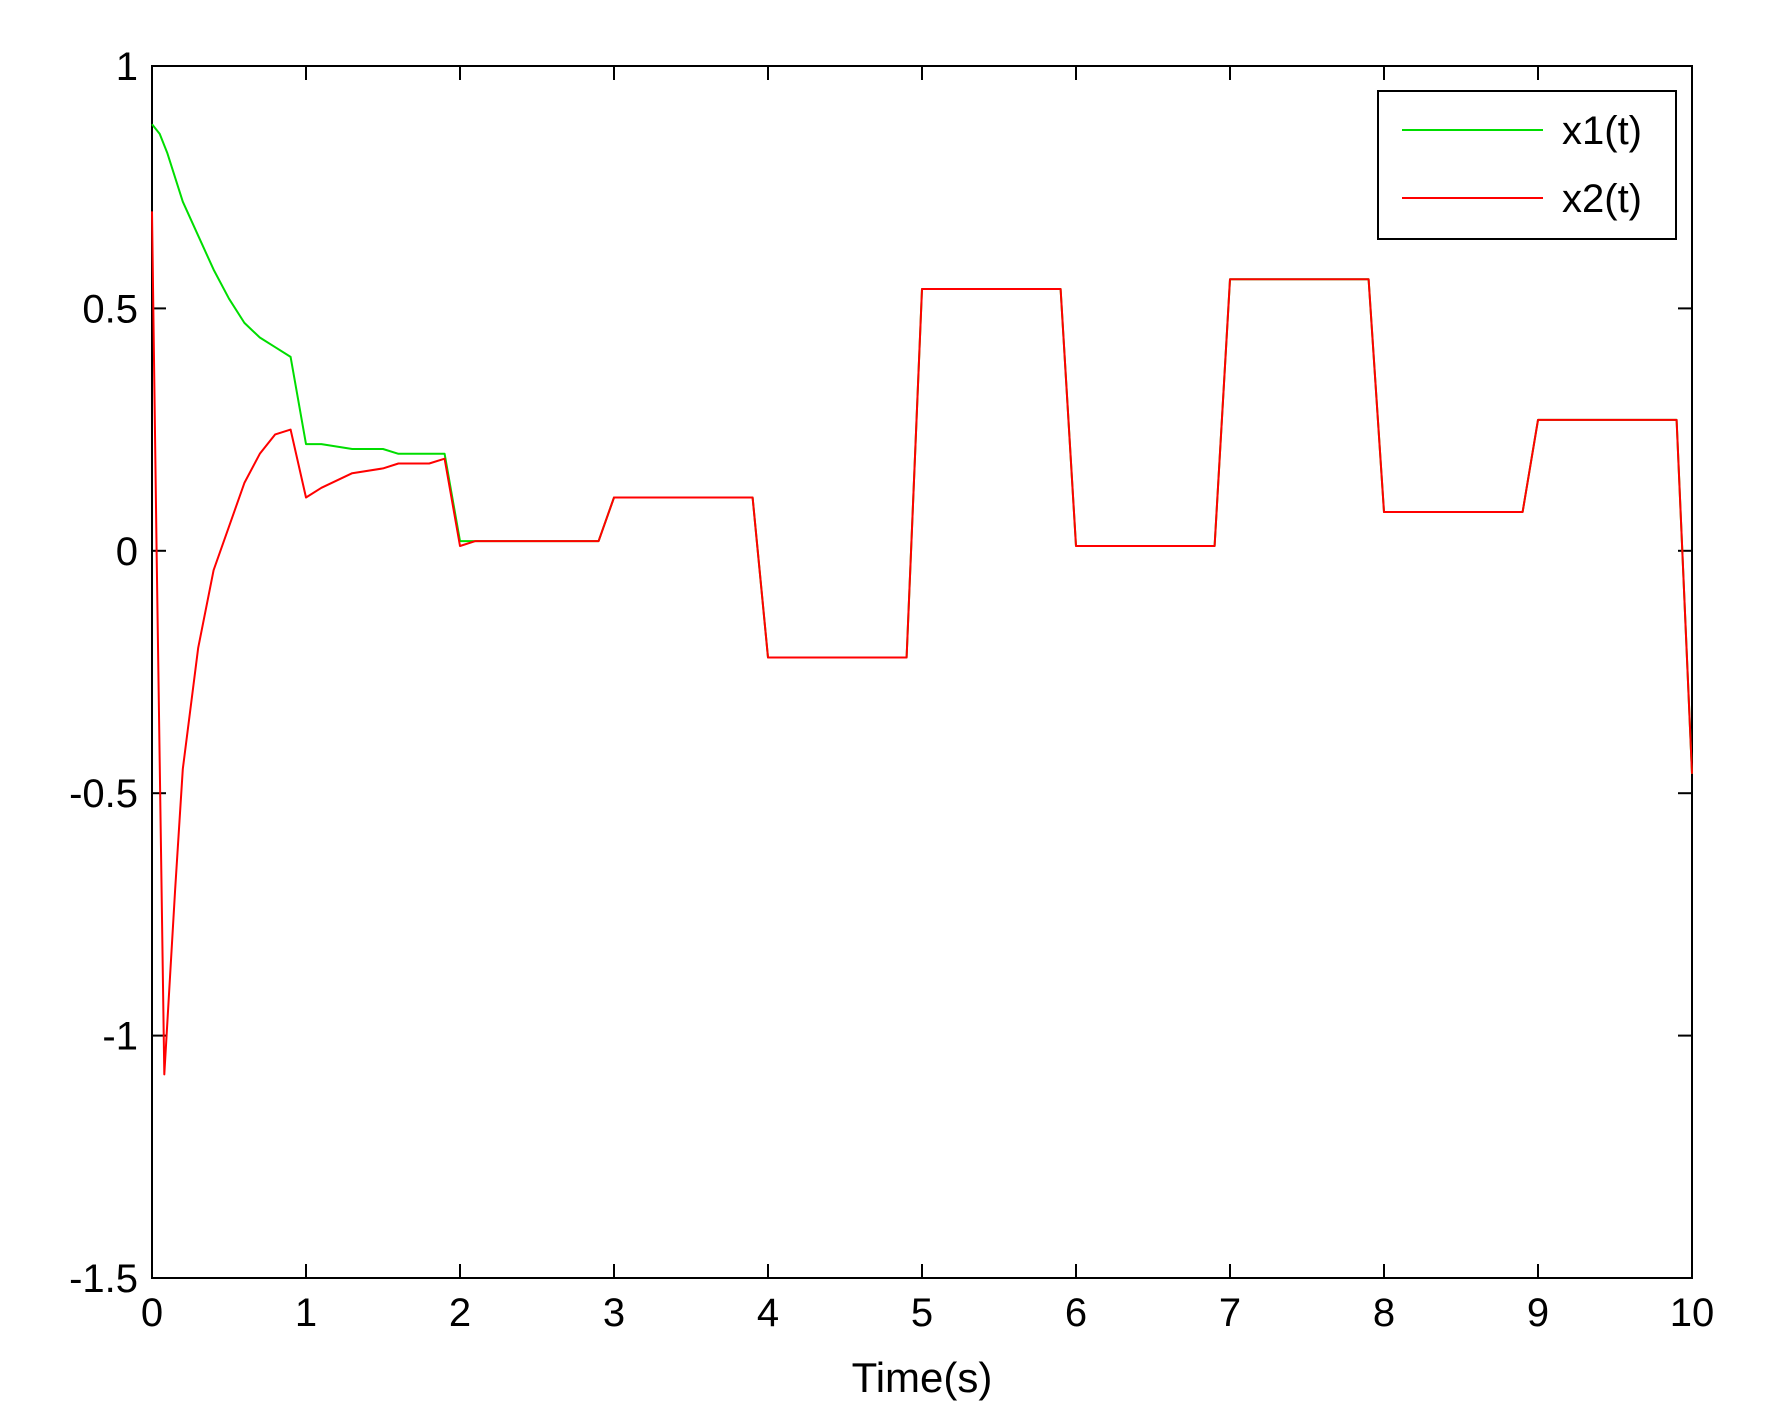  I want to click on y-tick-label: 0.5, so click(110, 309).